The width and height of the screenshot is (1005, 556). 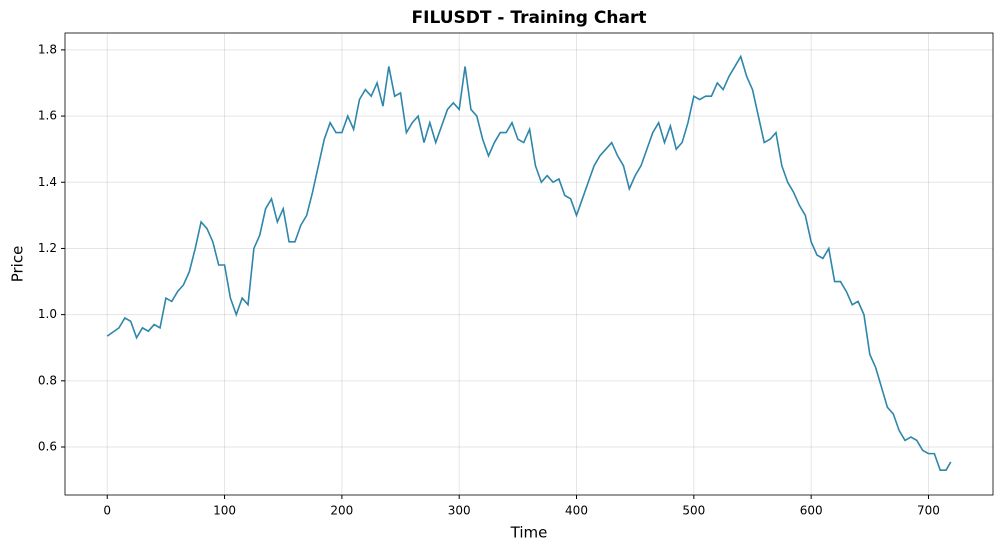 What do you see at coordinates (576, 511) in the screenshot?
I see `x-tick-label: 400` at bounding box center [576, 511].